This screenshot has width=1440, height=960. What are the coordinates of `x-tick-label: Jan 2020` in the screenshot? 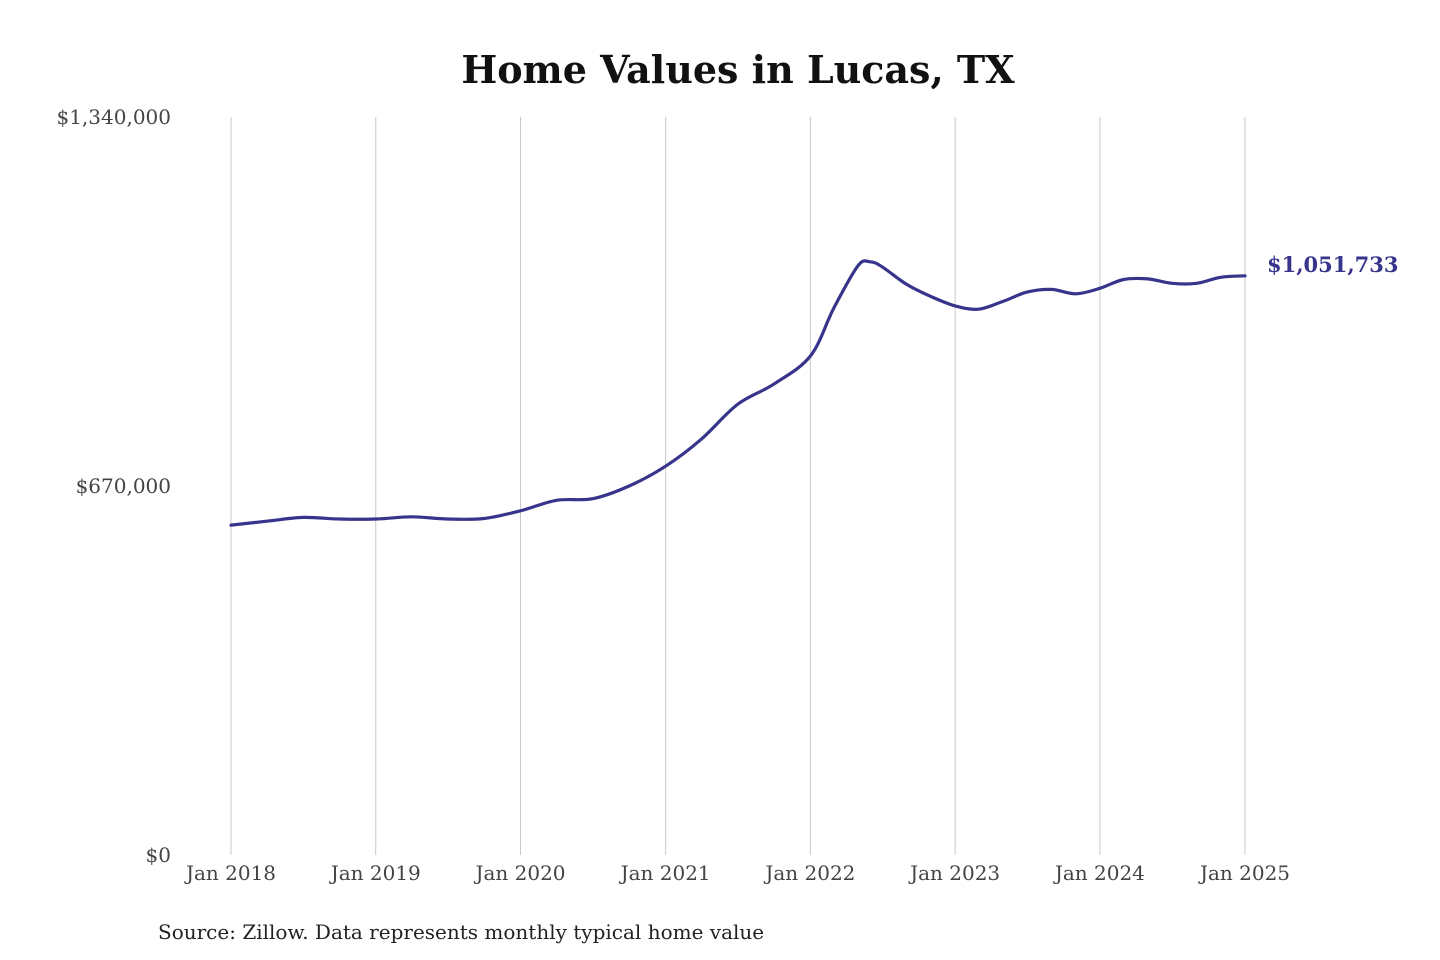 It's located at (519, 873).